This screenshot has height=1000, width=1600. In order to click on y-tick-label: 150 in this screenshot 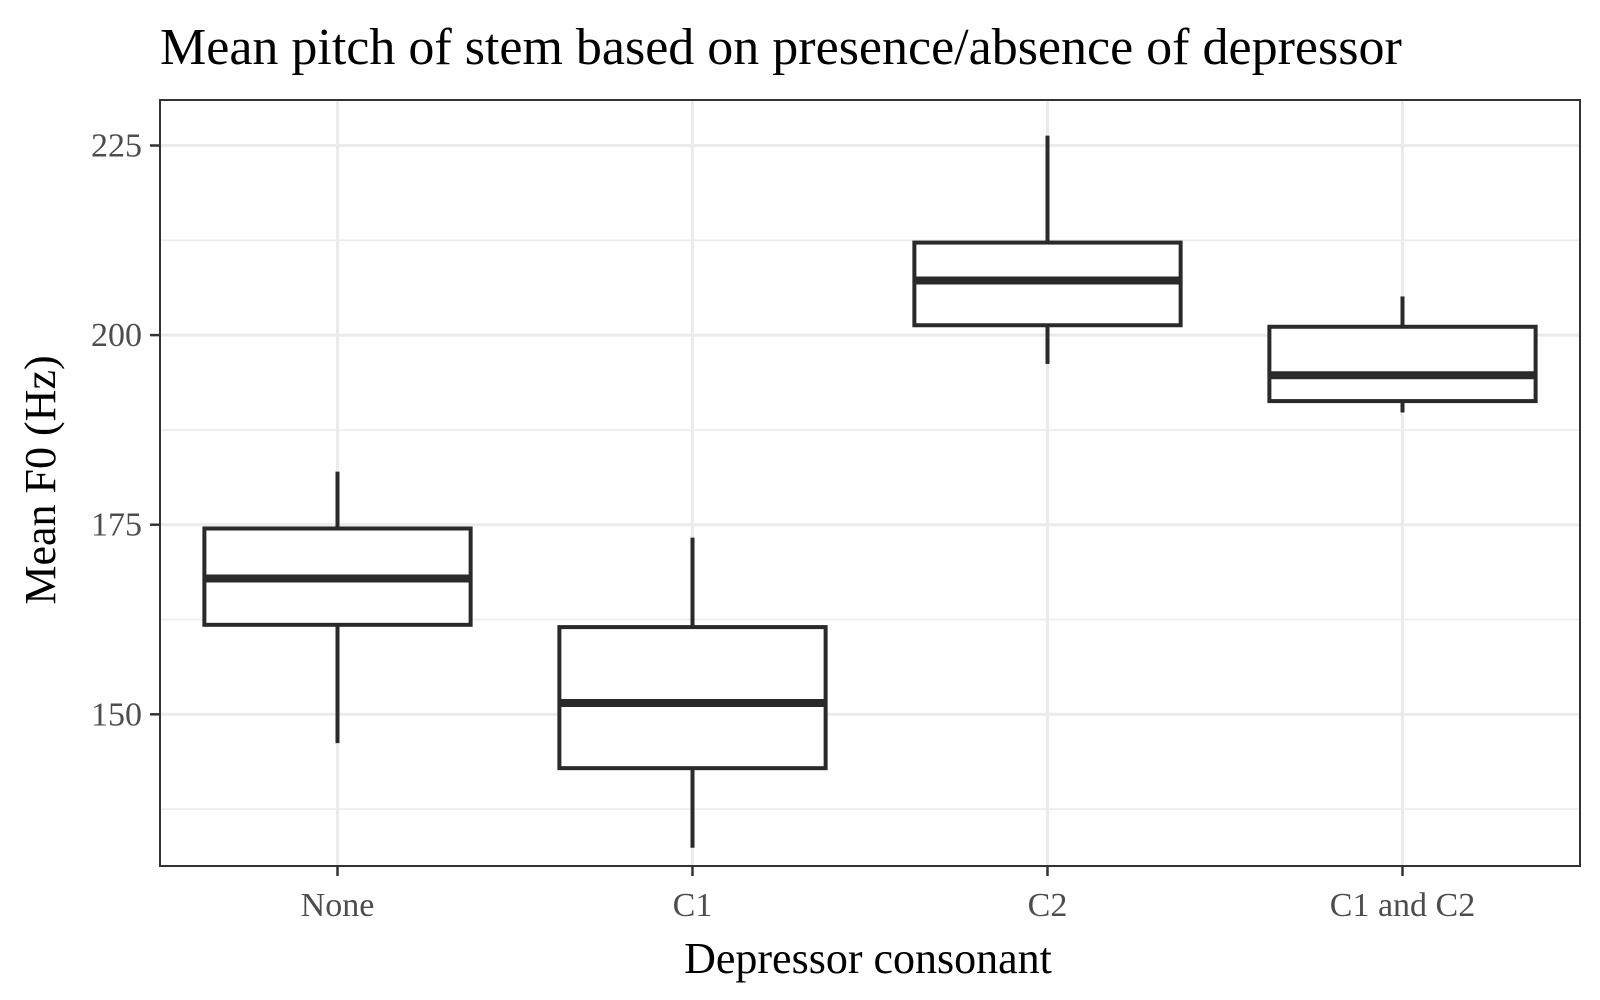, I will do `click(116, 714)`.